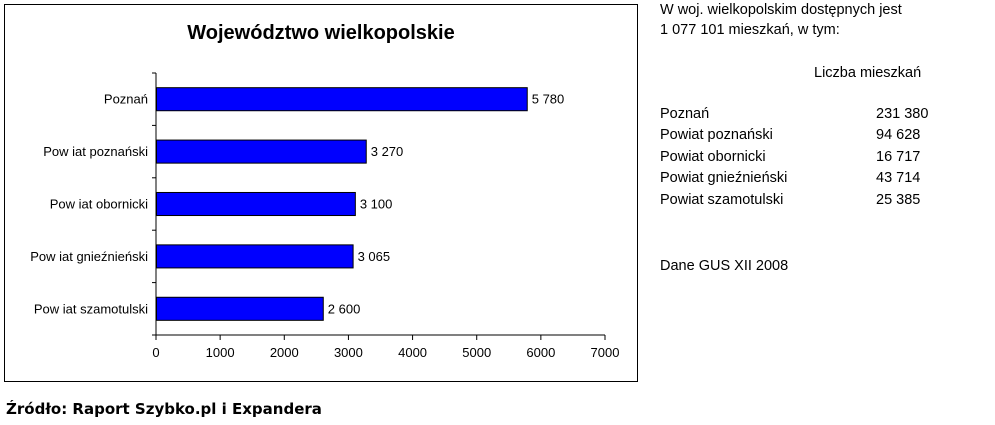 The image size is (995, 425). What do you see at coordinates (794, 136) in the screenshot?
I see `table-row: Powiat poznański 94 628` at bounding box center [794, 136].